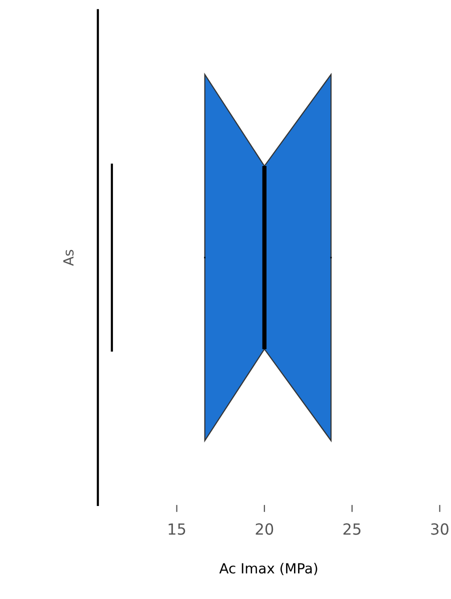 This screenshot has width=451, height=599. Describe the element at coordinates (268, 569) in the screenshot. I see `x-axis-title: Ac Imax (MPa)` at that location.